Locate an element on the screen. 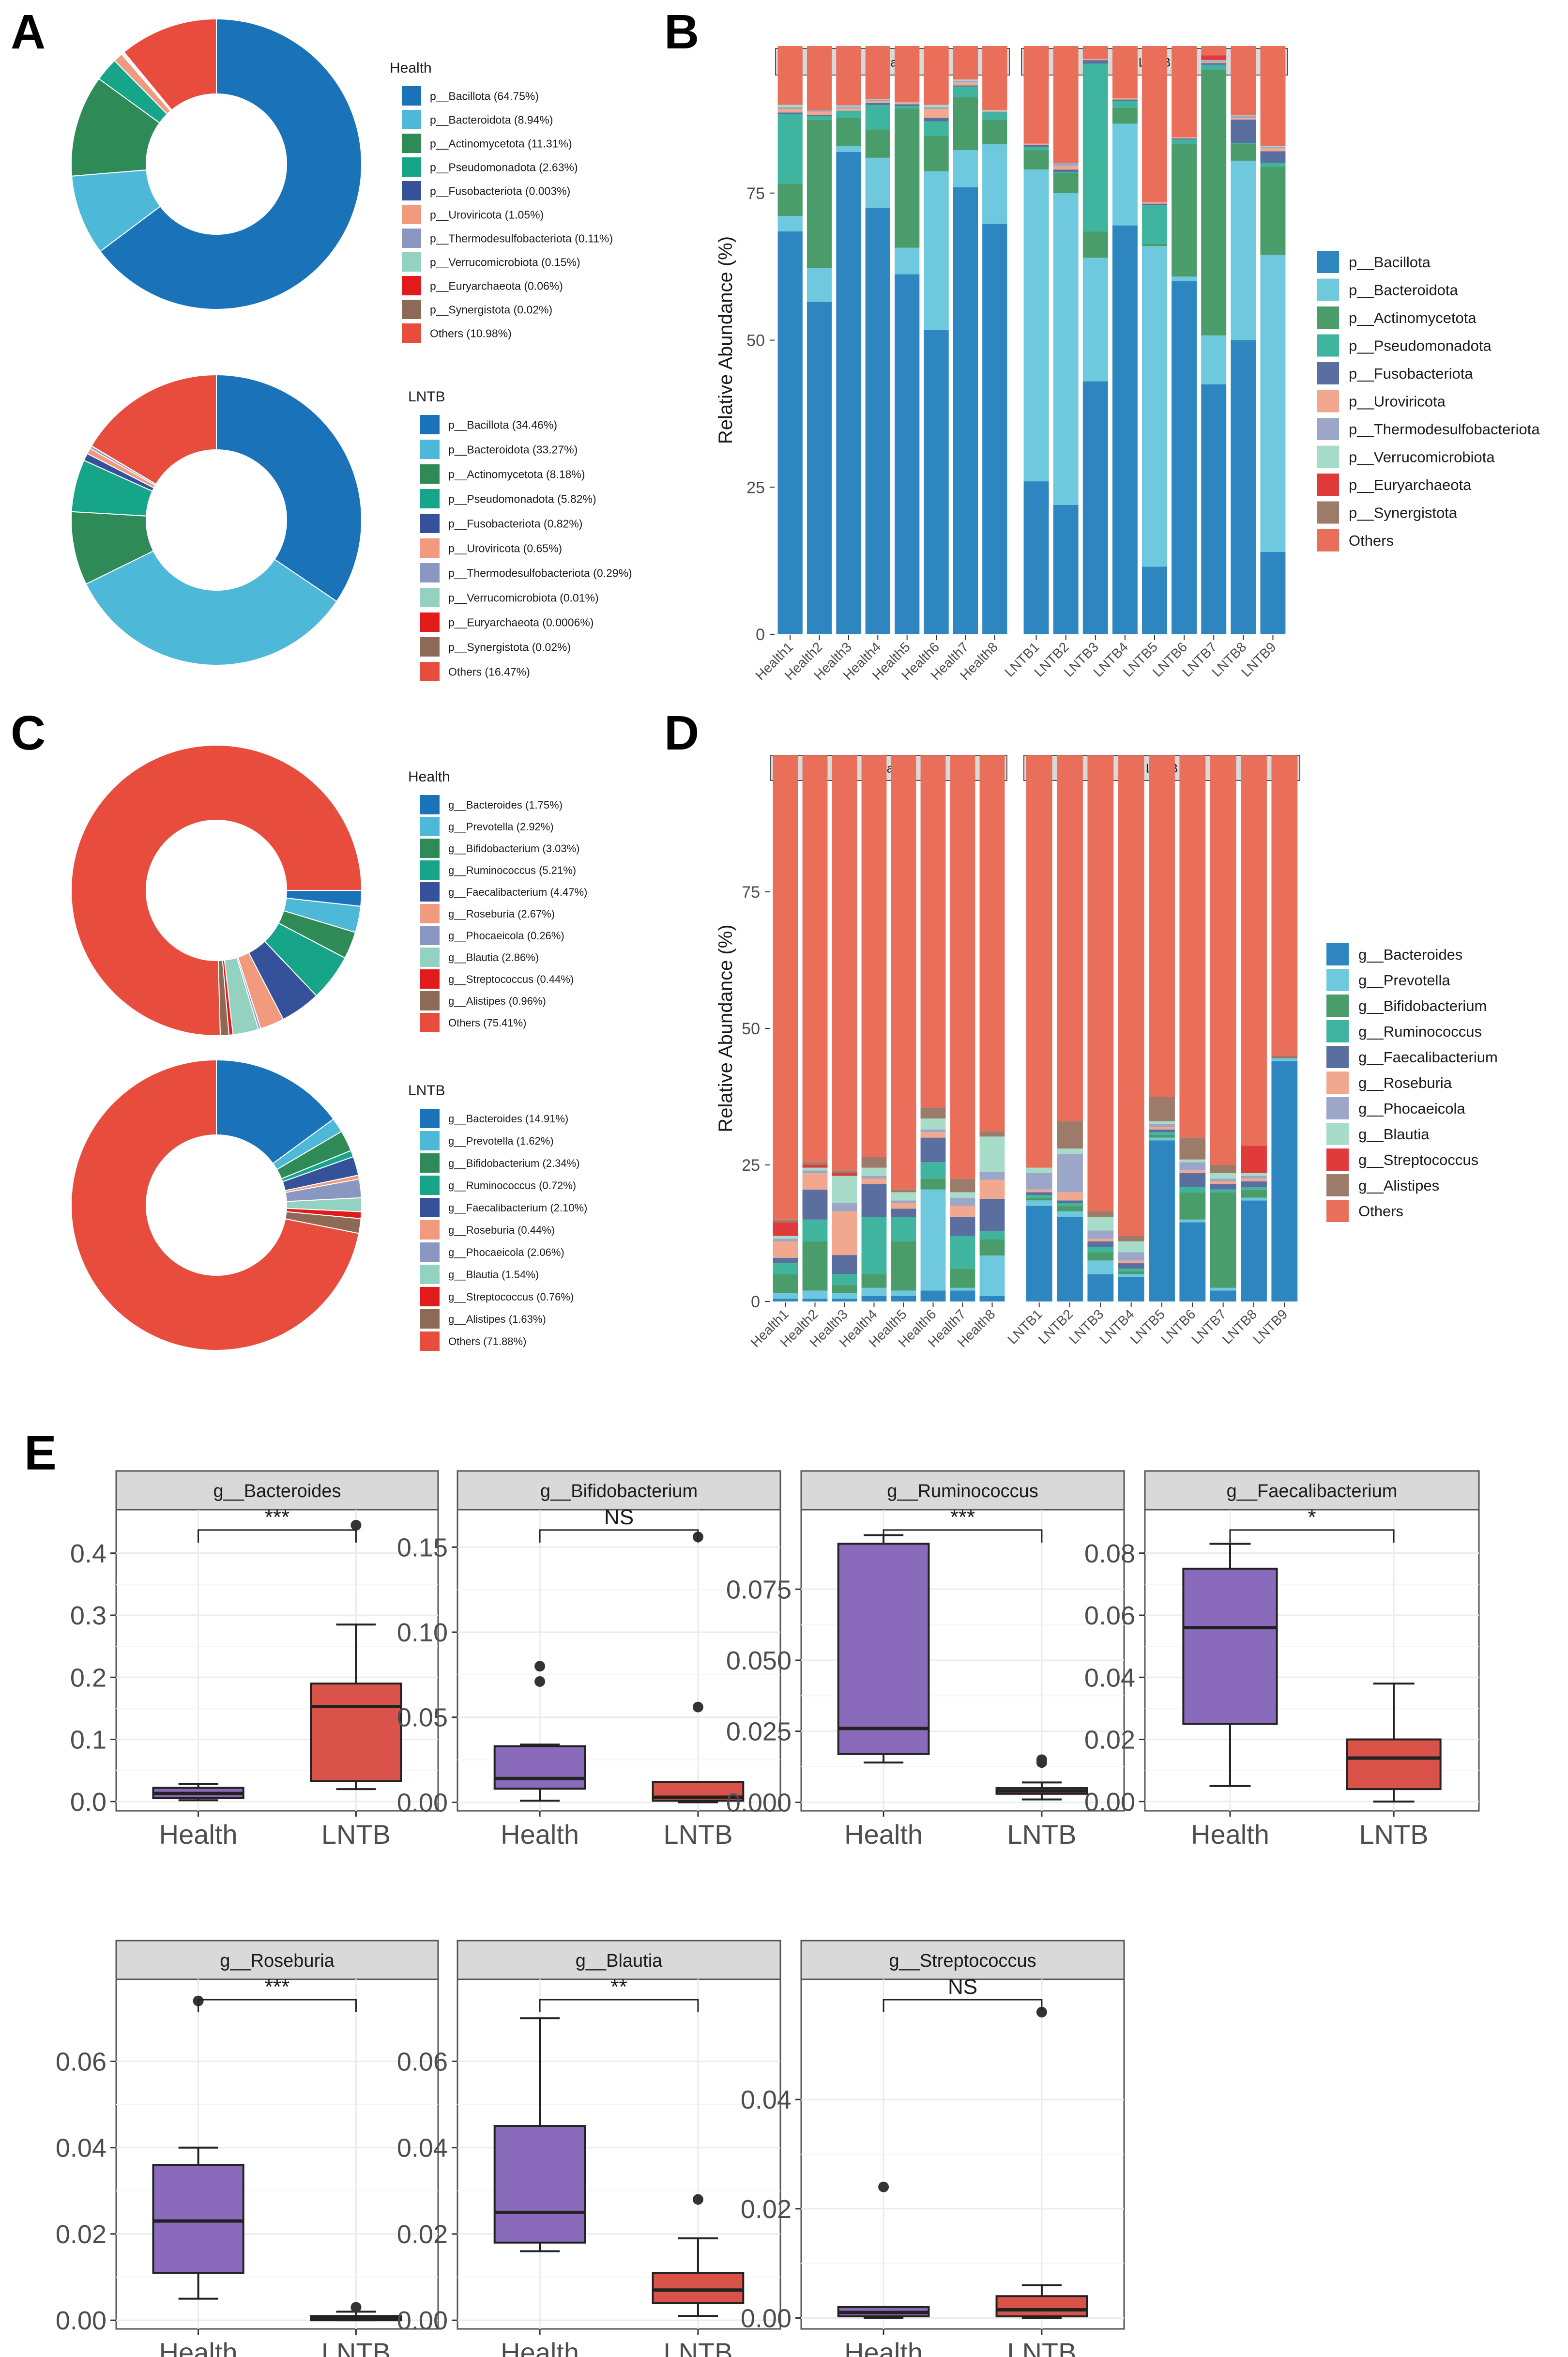 The width and height of the screenshot is (1568, 2357). legend-item-label: g__Phocaeicola (2.06%) is located at coordinates (506, 1252).